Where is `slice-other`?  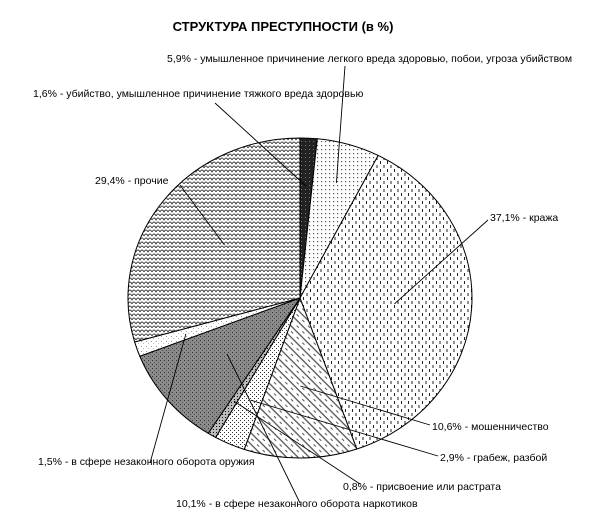
slice-other is located at coordinates (214, 240).